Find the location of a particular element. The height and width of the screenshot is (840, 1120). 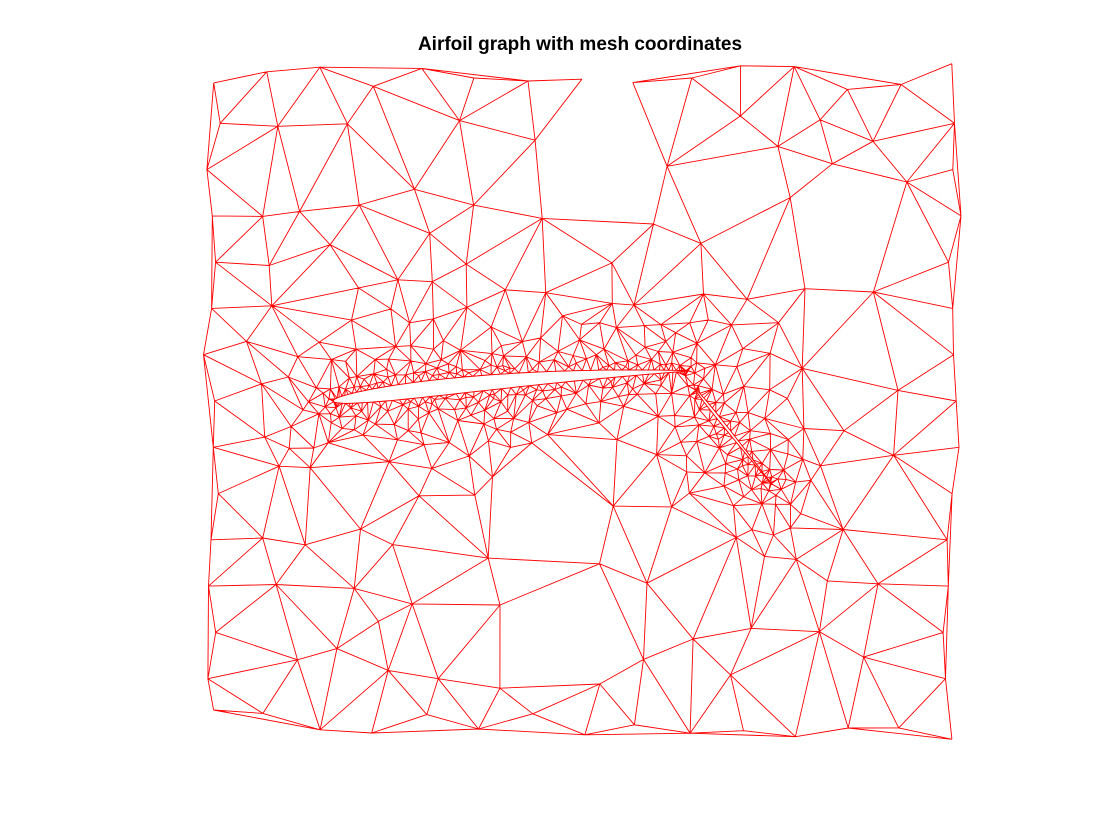

flap-body is located at coordinates (733, 437).